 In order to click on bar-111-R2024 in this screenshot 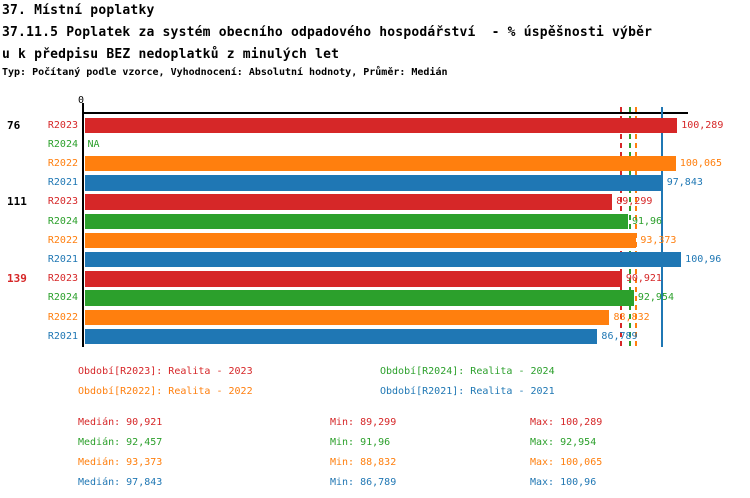, I will do `click(356, 221)`.